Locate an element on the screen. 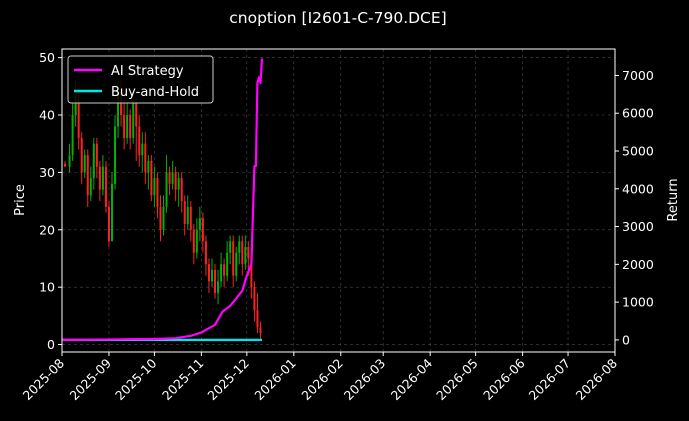 The width and height of the screenshot is (689, 421). y-left-tick-label: 20 is located at coordinates (47, 229).